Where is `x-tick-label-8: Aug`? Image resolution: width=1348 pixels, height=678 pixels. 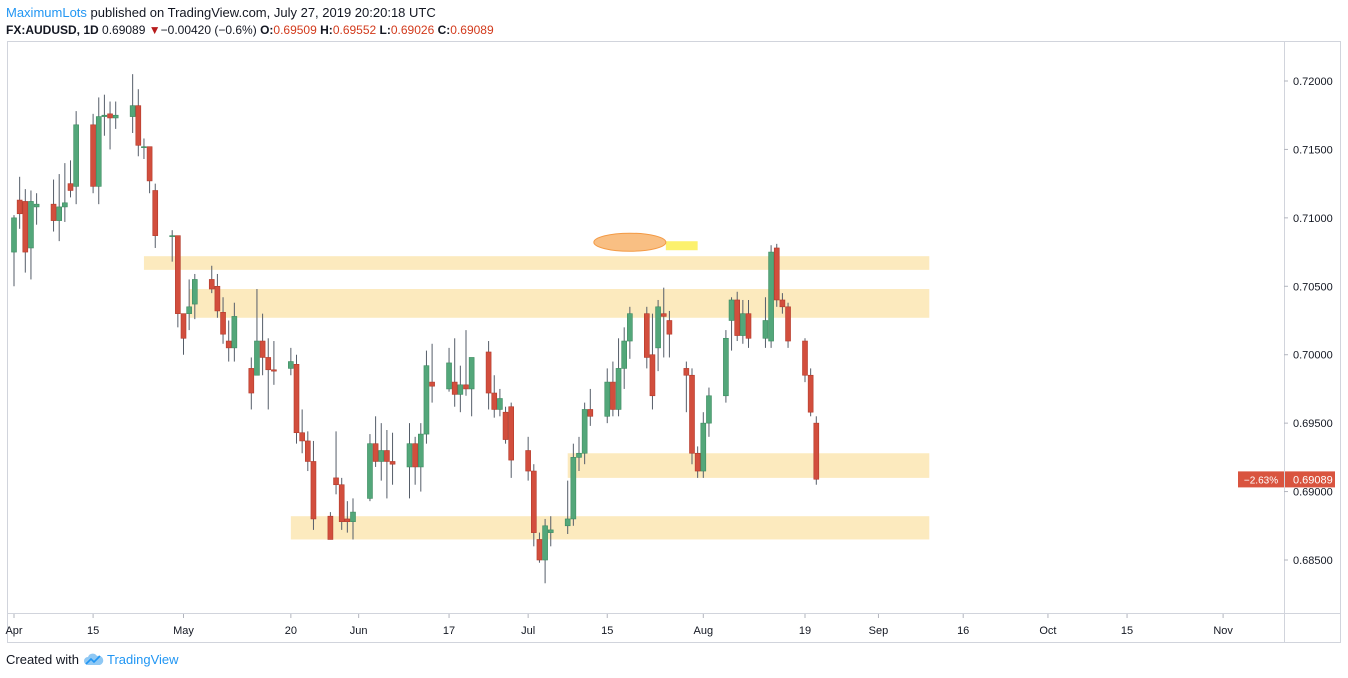
x-tick-label-8: Aug is located at coordinates (704, 631).